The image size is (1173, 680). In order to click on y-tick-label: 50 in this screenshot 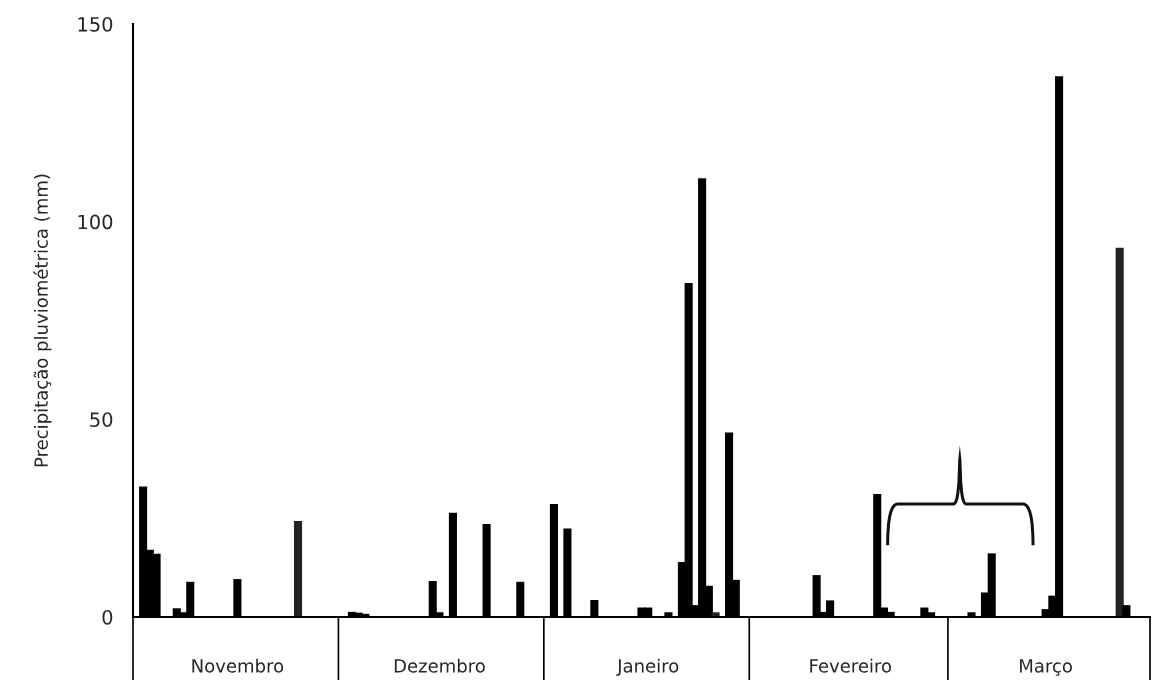, I will do `click(101, 419)`.